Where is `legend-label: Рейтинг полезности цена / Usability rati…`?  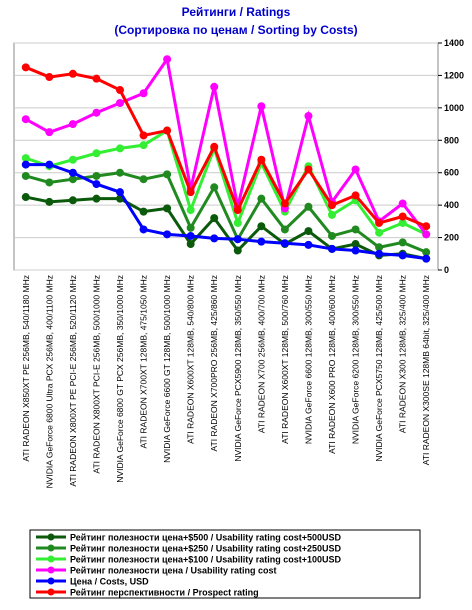 legend-label: Рейтинг полезности цена / Usability rati… is located at coordinates (173, 571).